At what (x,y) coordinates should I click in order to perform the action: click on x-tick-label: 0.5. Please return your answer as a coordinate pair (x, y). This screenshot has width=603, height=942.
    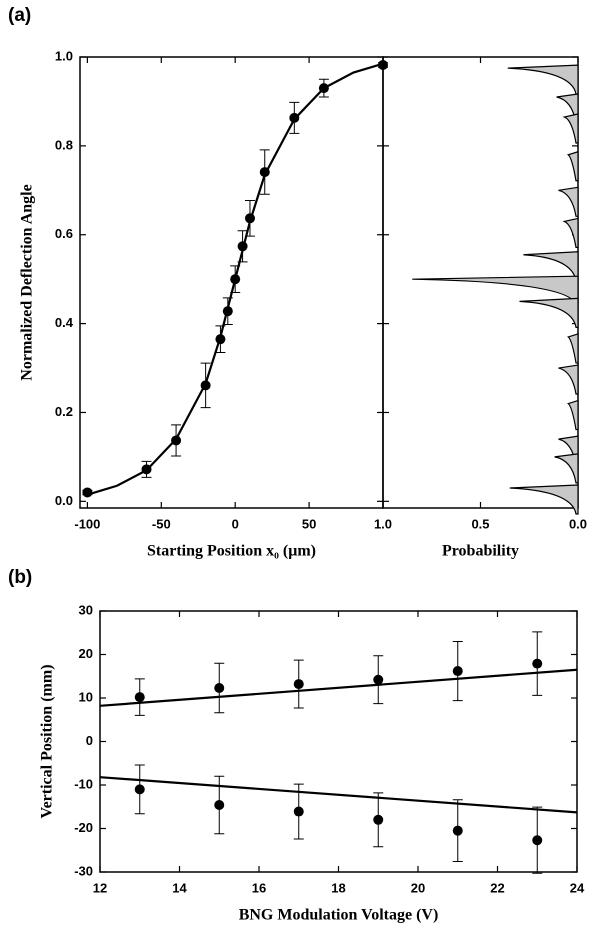
    Looking at the image, I should click on (480, 523).